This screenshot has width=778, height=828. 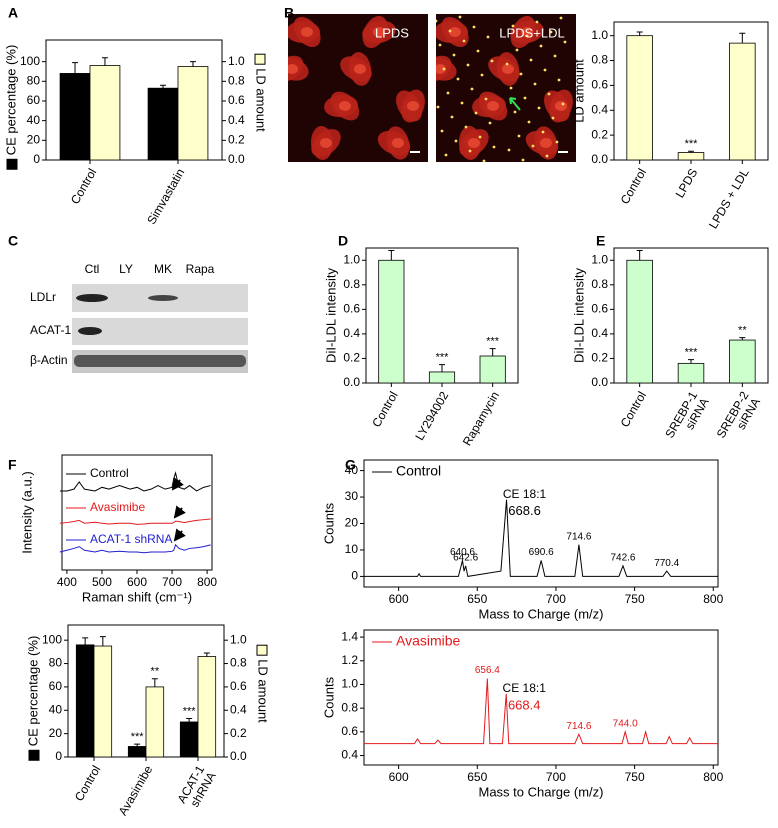 What do you see at coordinates (12, 164) in the screenshot?
I see `legend-swatch` at bounding box center [12, 164].